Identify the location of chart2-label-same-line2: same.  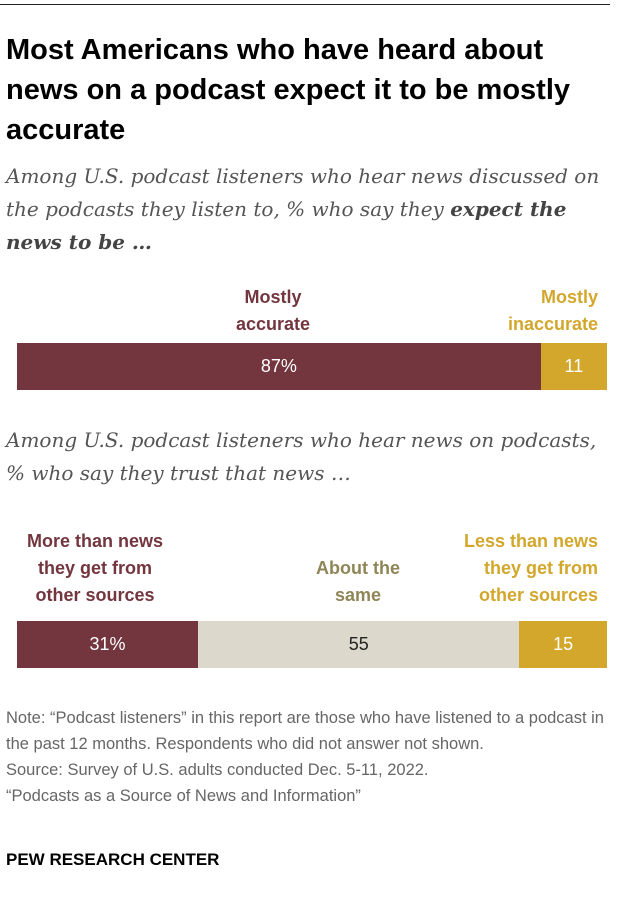
(358, 595).